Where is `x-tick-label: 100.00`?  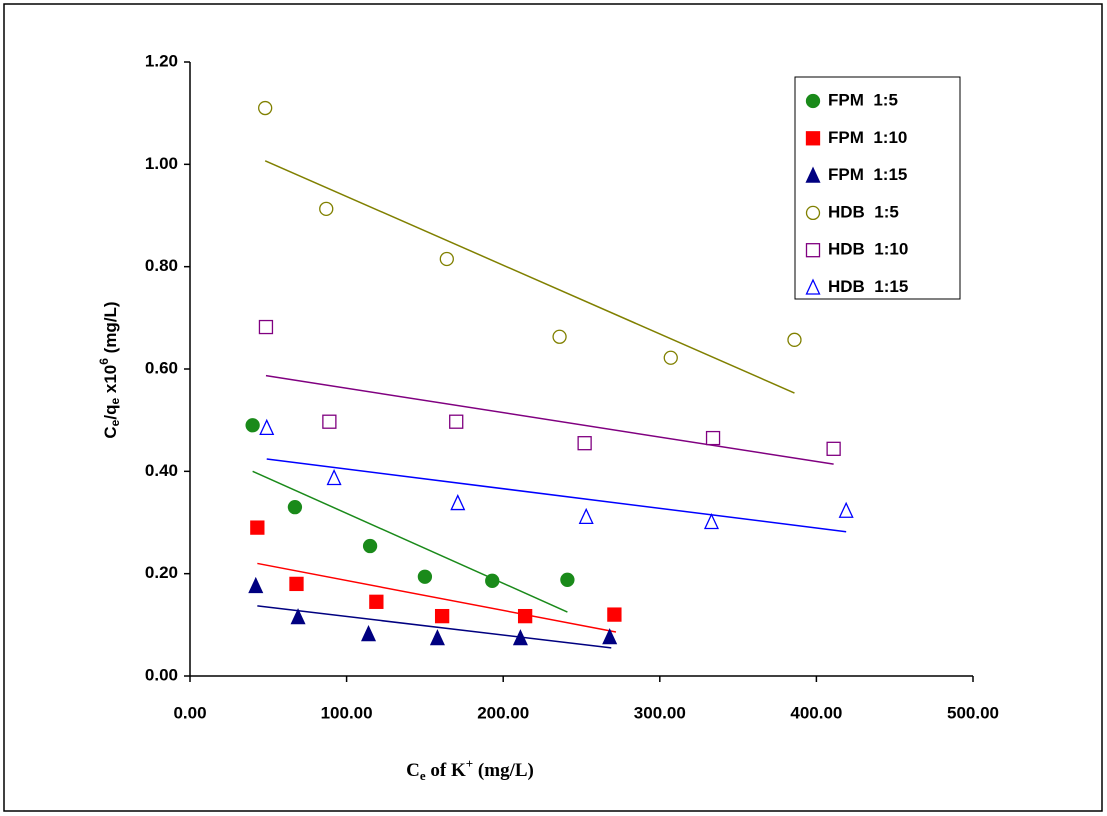 x-tick-label: 100.00 is located at coordinates (347, 712).